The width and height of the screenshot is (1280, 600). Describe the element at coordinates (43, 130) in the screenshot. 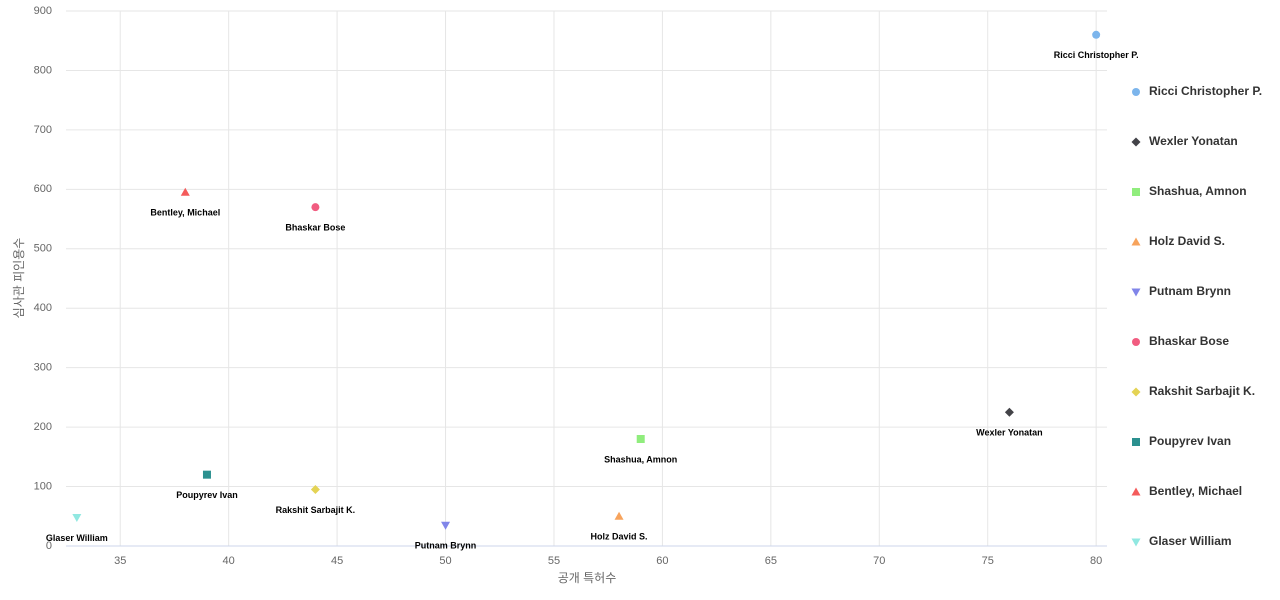

I see `y-tick-label: 700` at that location.